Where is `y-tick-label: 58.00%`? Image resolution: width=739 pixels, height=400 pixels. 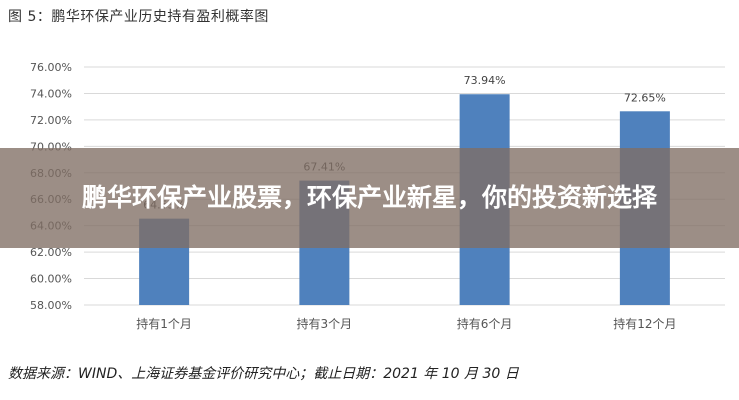
y-tick-label: 58.00% is located at coordinates (51, 305).